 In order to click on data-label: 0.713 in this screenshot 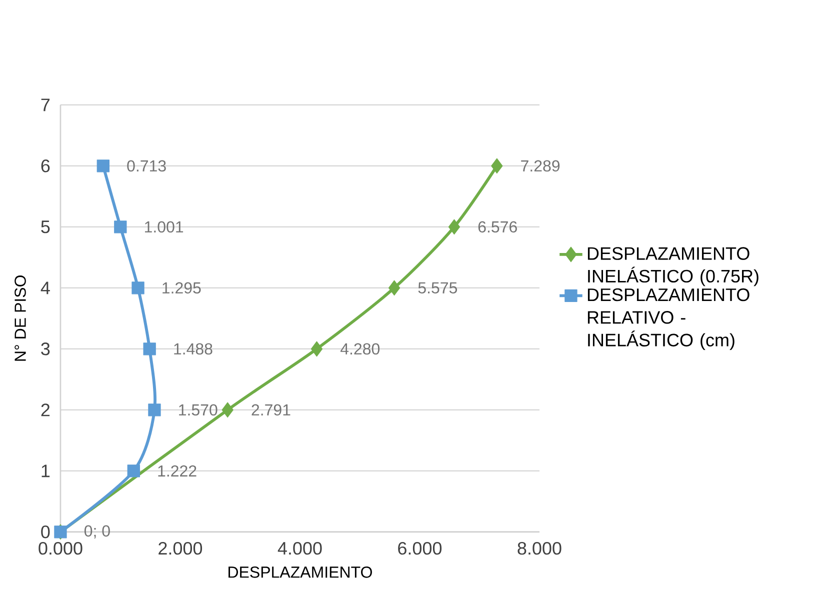, I will do `click(146, 166)`.